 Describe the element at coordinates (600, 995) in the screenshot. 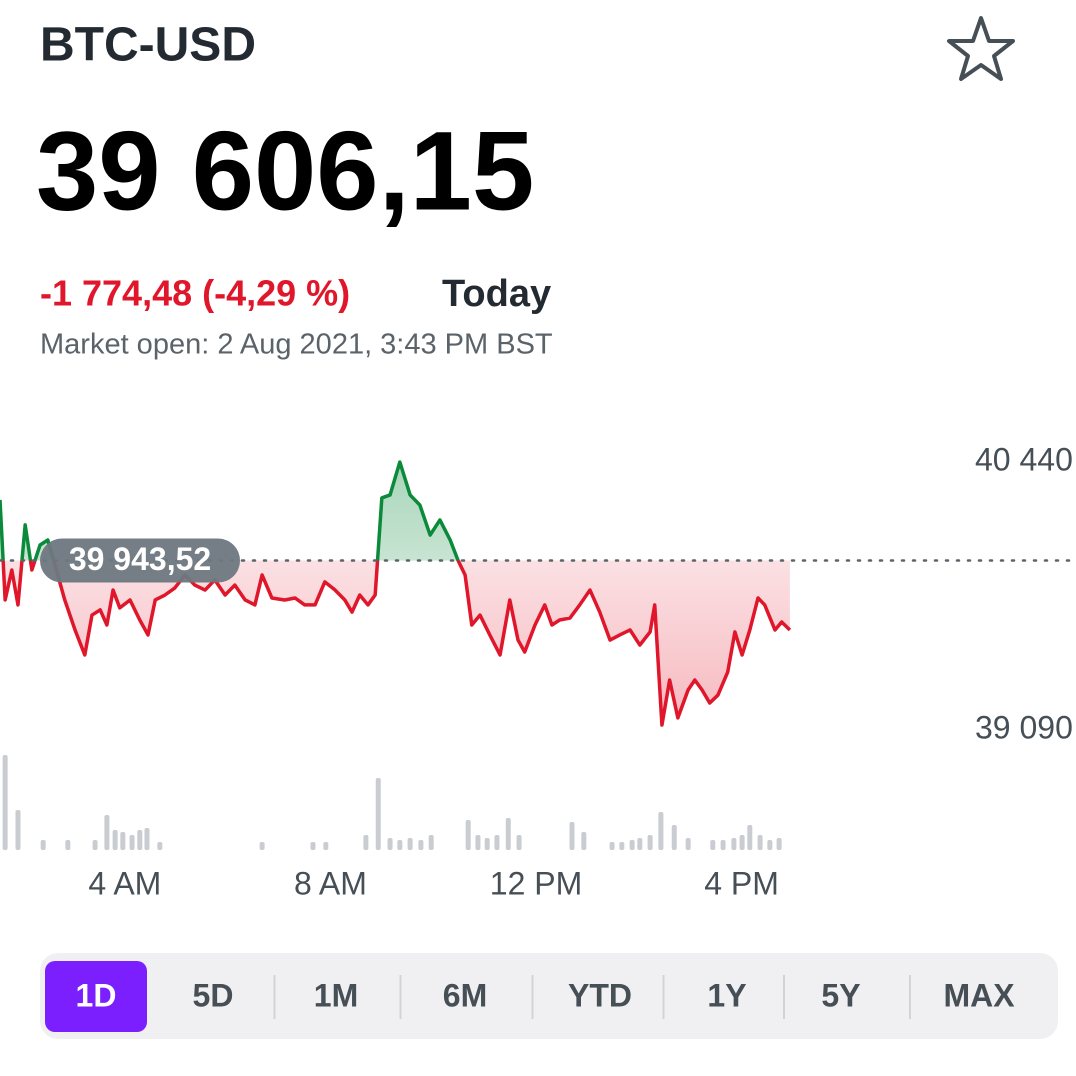

I see `range-tab: YTD` at that location.